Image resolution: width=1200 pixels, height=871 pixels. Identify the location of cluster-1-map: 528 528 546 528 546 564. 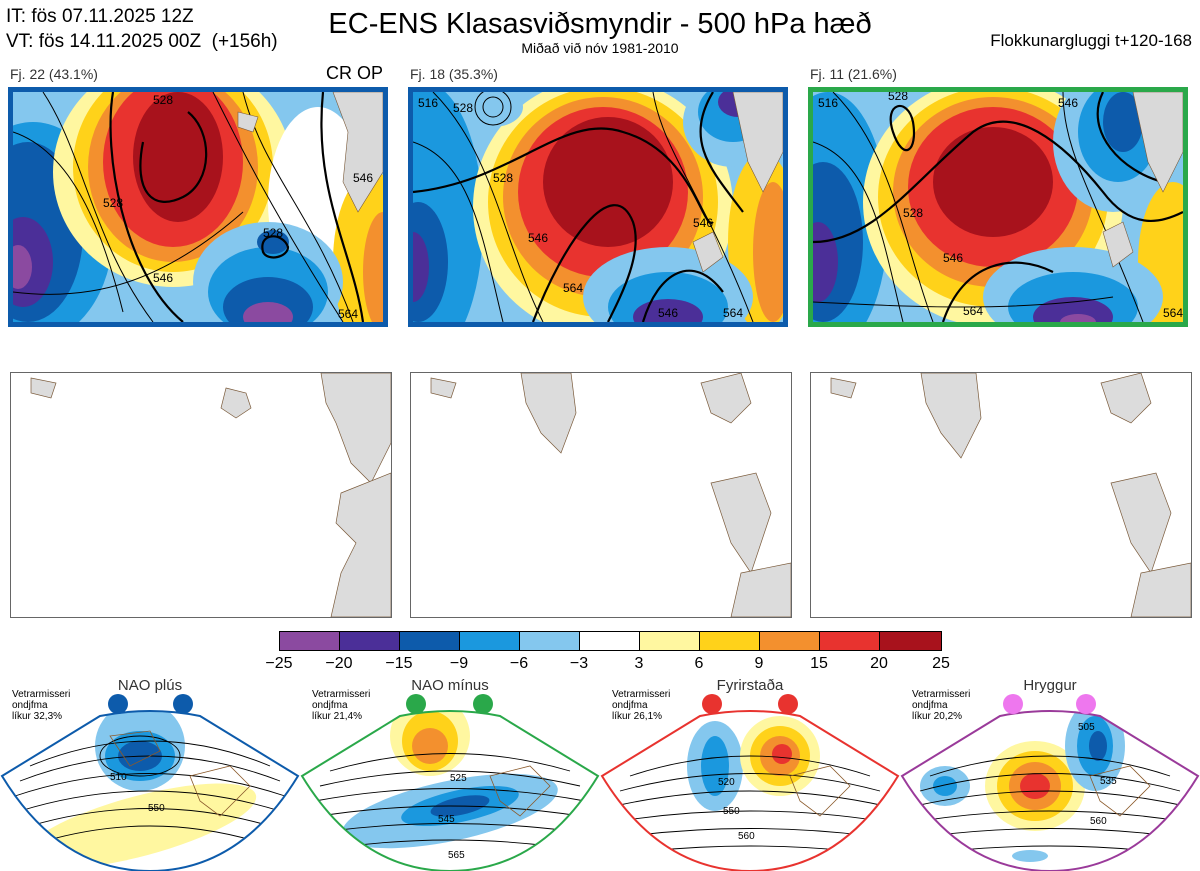
(198, 207).